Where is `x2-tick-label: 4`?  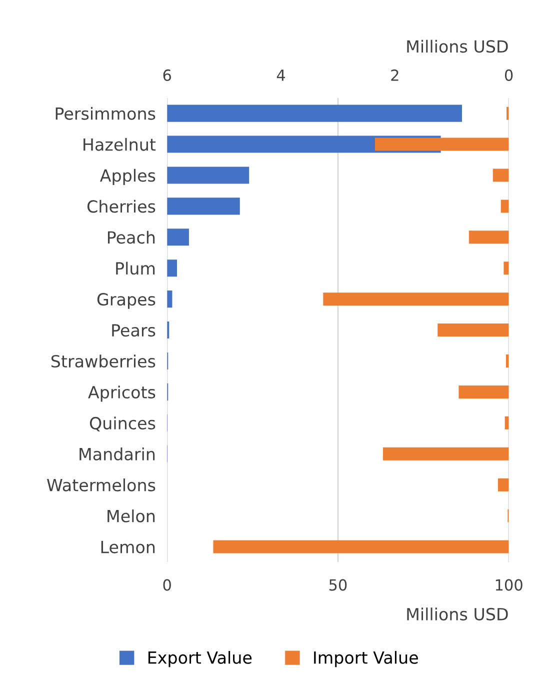
x2-tick-label: 4 is located at coordinates (280, 75).